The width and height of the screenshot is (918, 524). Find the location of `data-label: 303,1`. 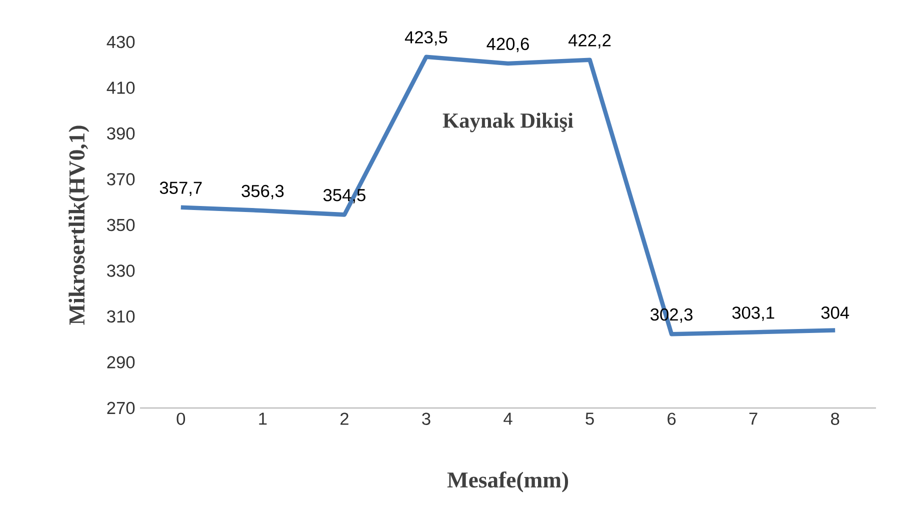

data-label: 303,1 is located at coordinates (753, 313).